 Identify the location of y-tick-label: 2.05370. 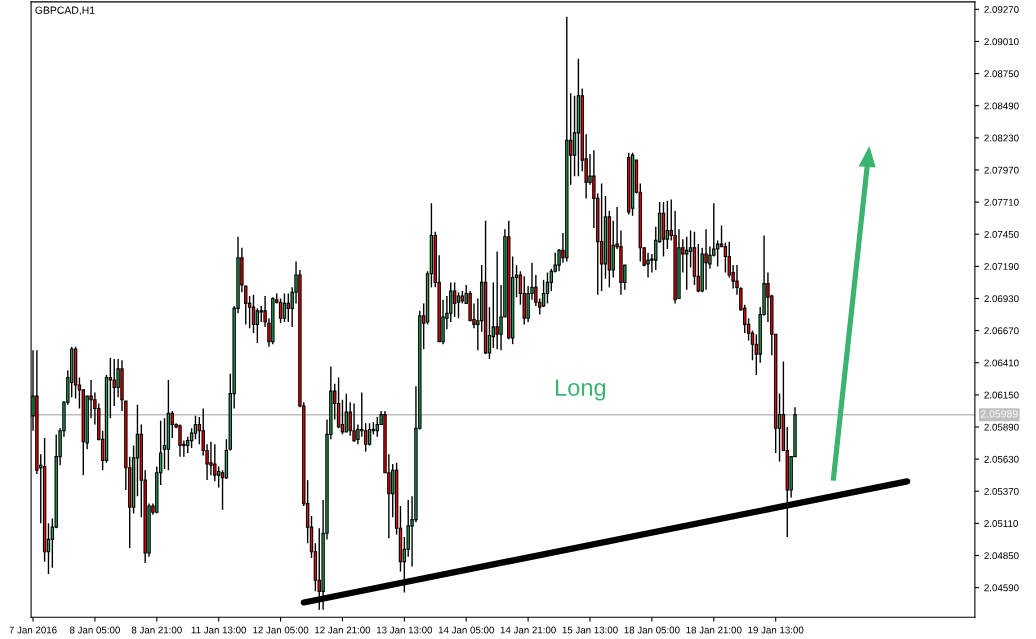
(1001, 491).